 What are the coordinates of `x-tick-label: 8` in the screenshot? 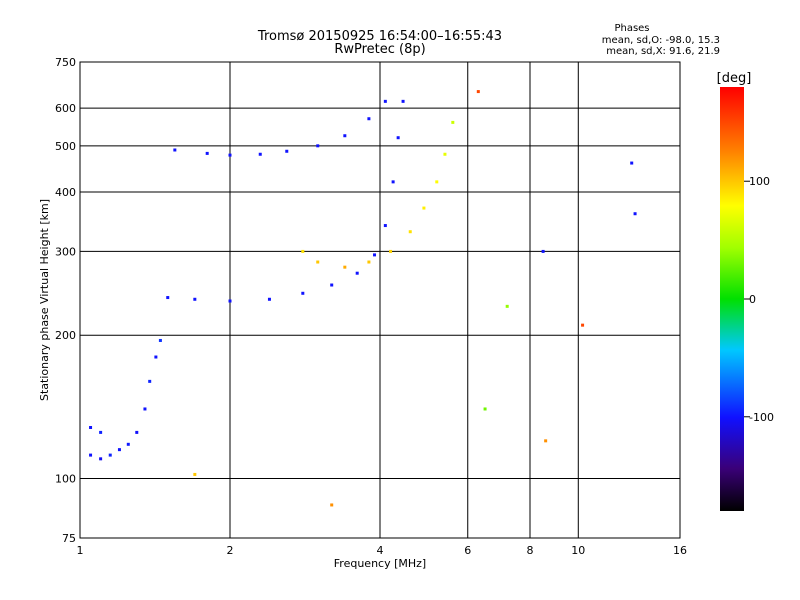 It's located at (530, 550).